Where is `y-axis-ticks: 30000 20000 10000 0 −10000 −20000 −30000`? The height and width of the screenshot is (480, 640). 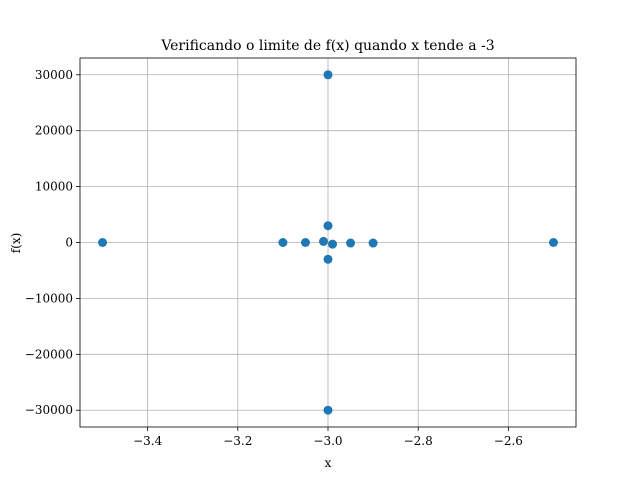
y-axis-ticks: 30000 20000 10000 0 −10000 −20000 −30000 is located at coordinates (52, 242).